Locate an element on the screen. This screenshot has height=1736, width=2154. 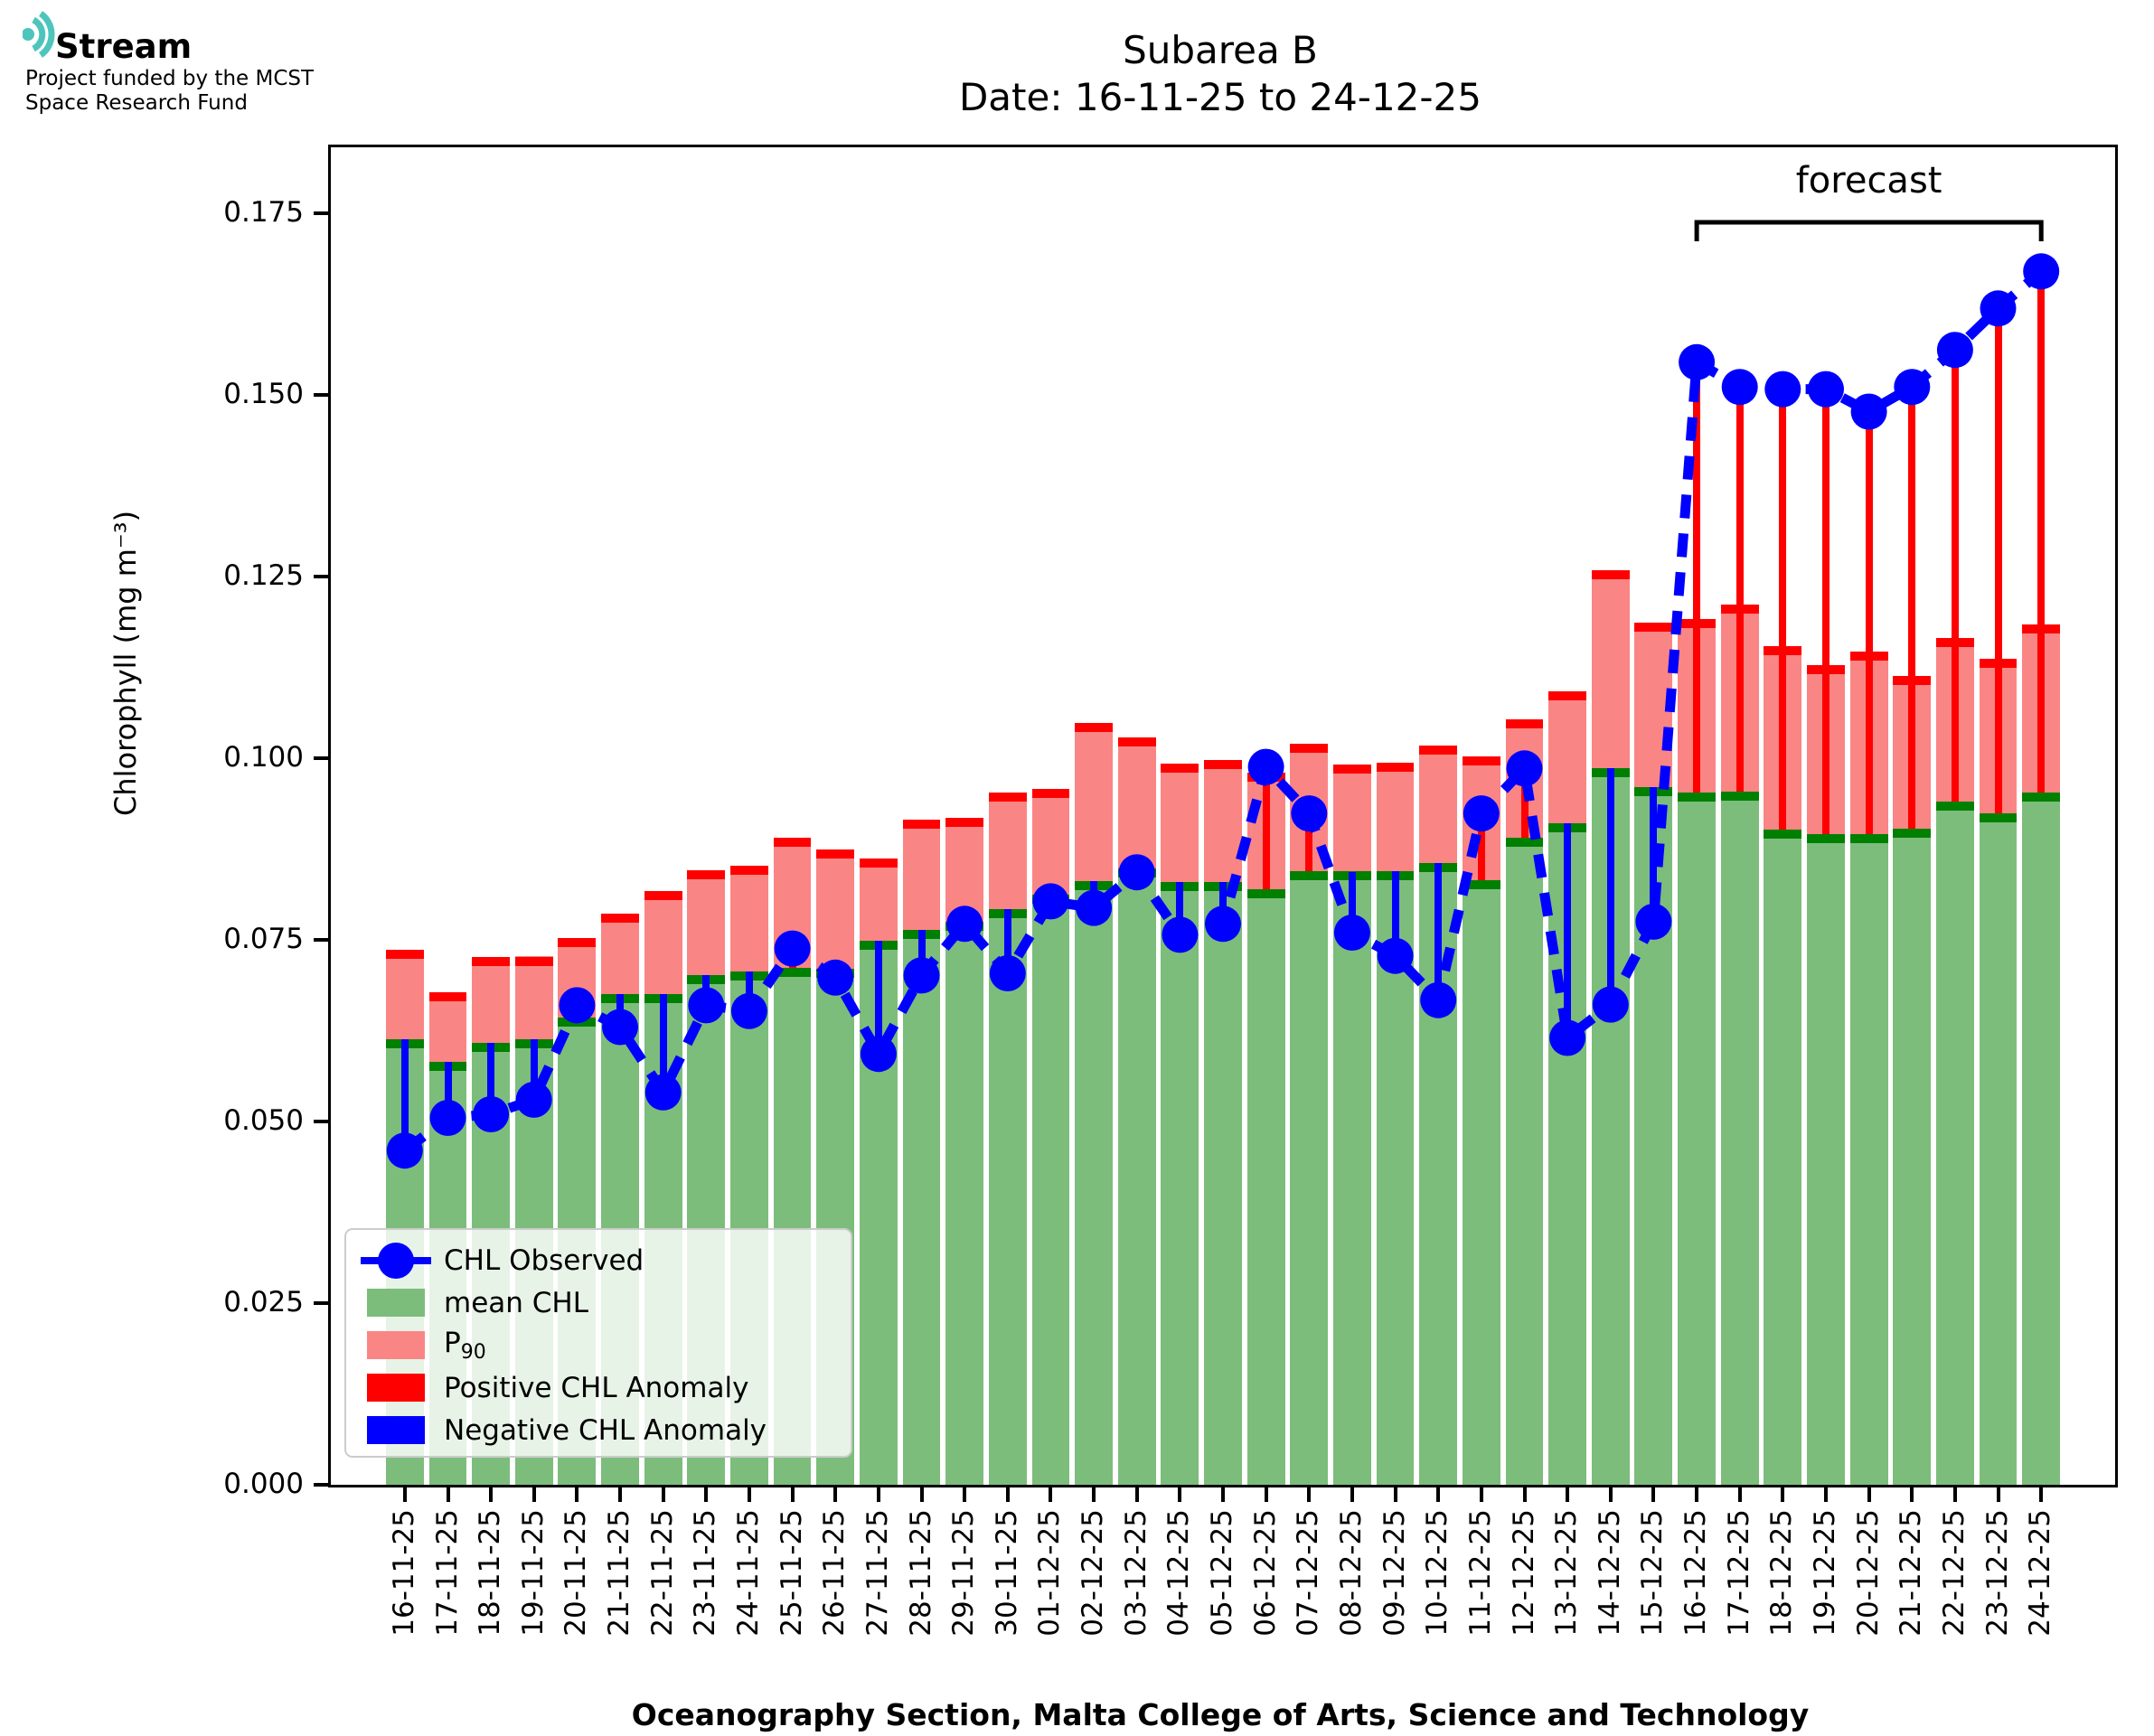
x-tick-label: 05-12-25 is located at coordinates (1222, 1573).